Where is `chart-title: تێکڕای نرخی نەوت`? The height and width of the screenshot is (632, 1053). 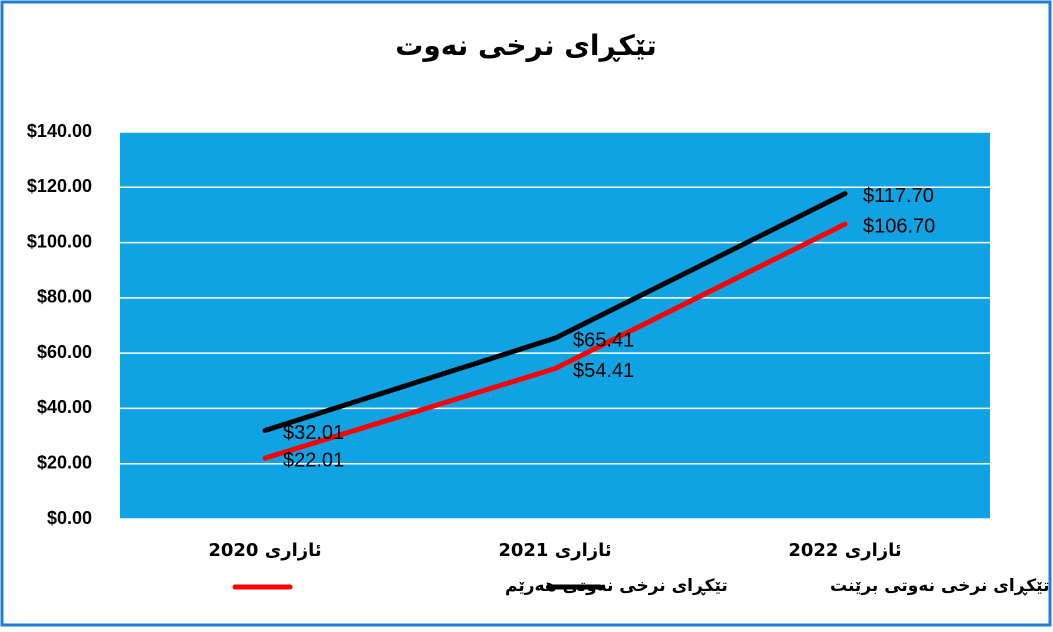
chart-title: تێکڕای نرخی نەوت is located at coordinates (526, 45).